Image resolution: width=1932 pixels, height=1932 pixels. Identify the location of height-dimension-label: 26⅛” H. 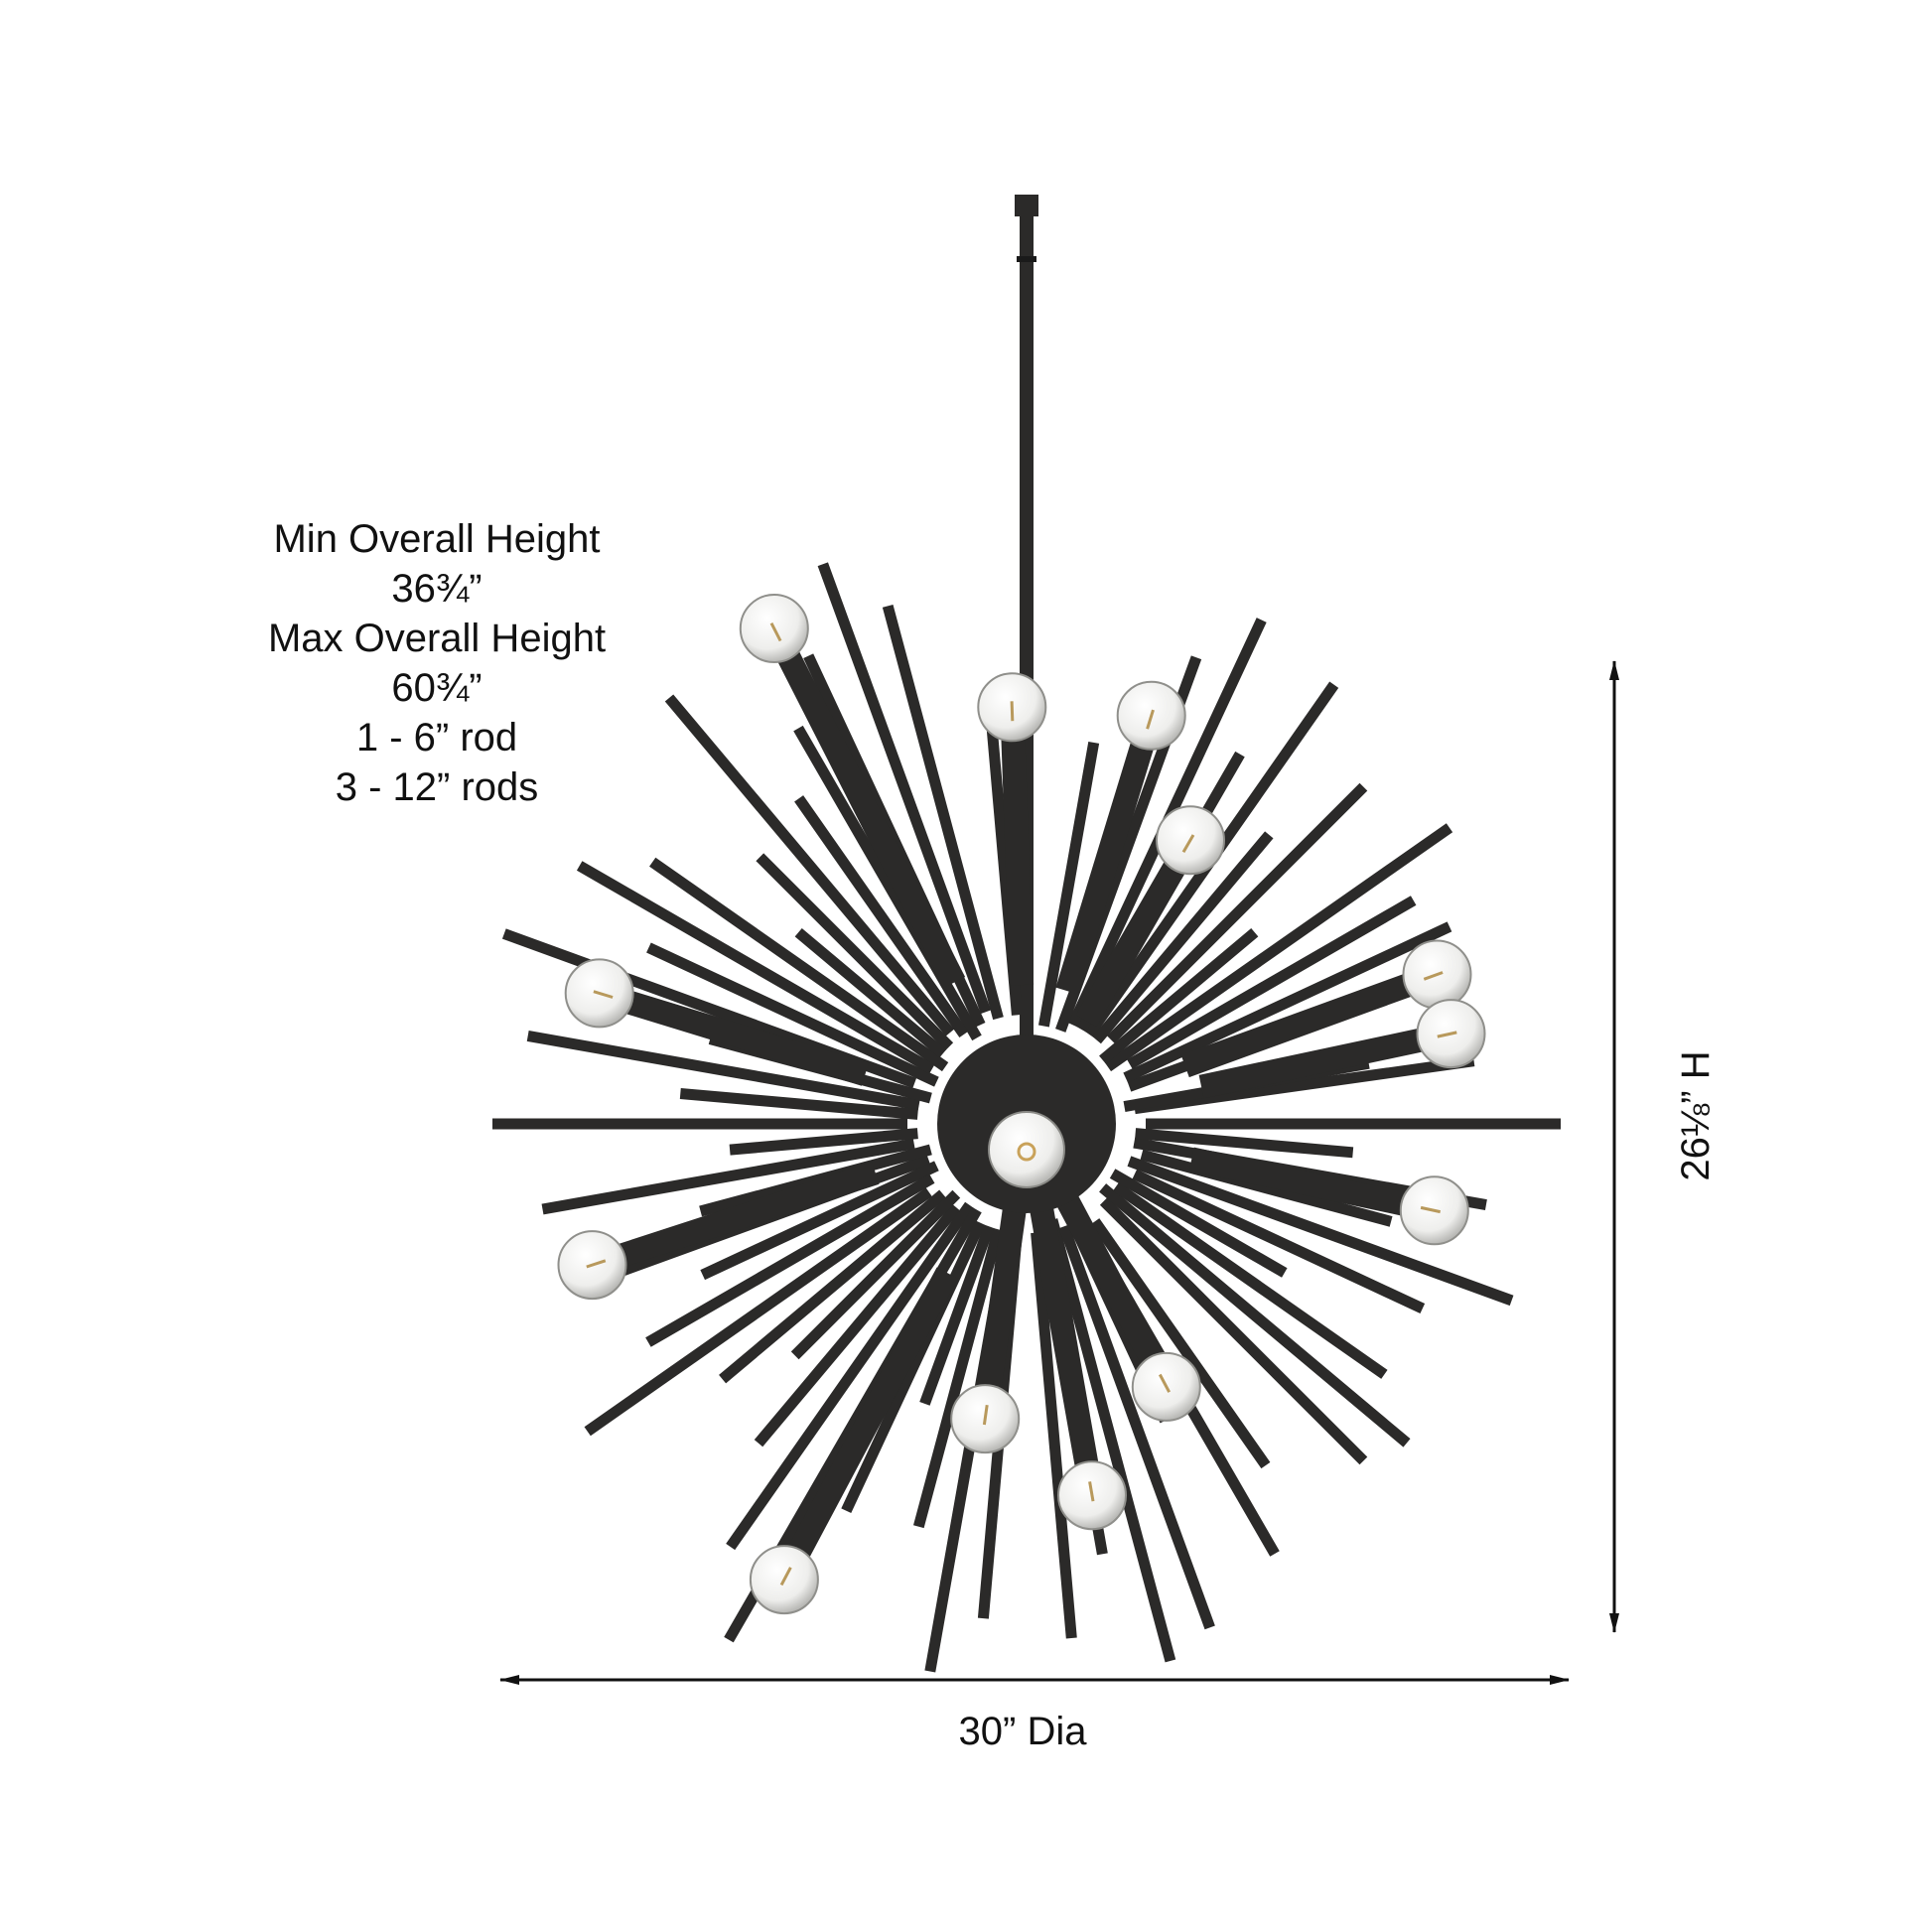
(1696, 1115).